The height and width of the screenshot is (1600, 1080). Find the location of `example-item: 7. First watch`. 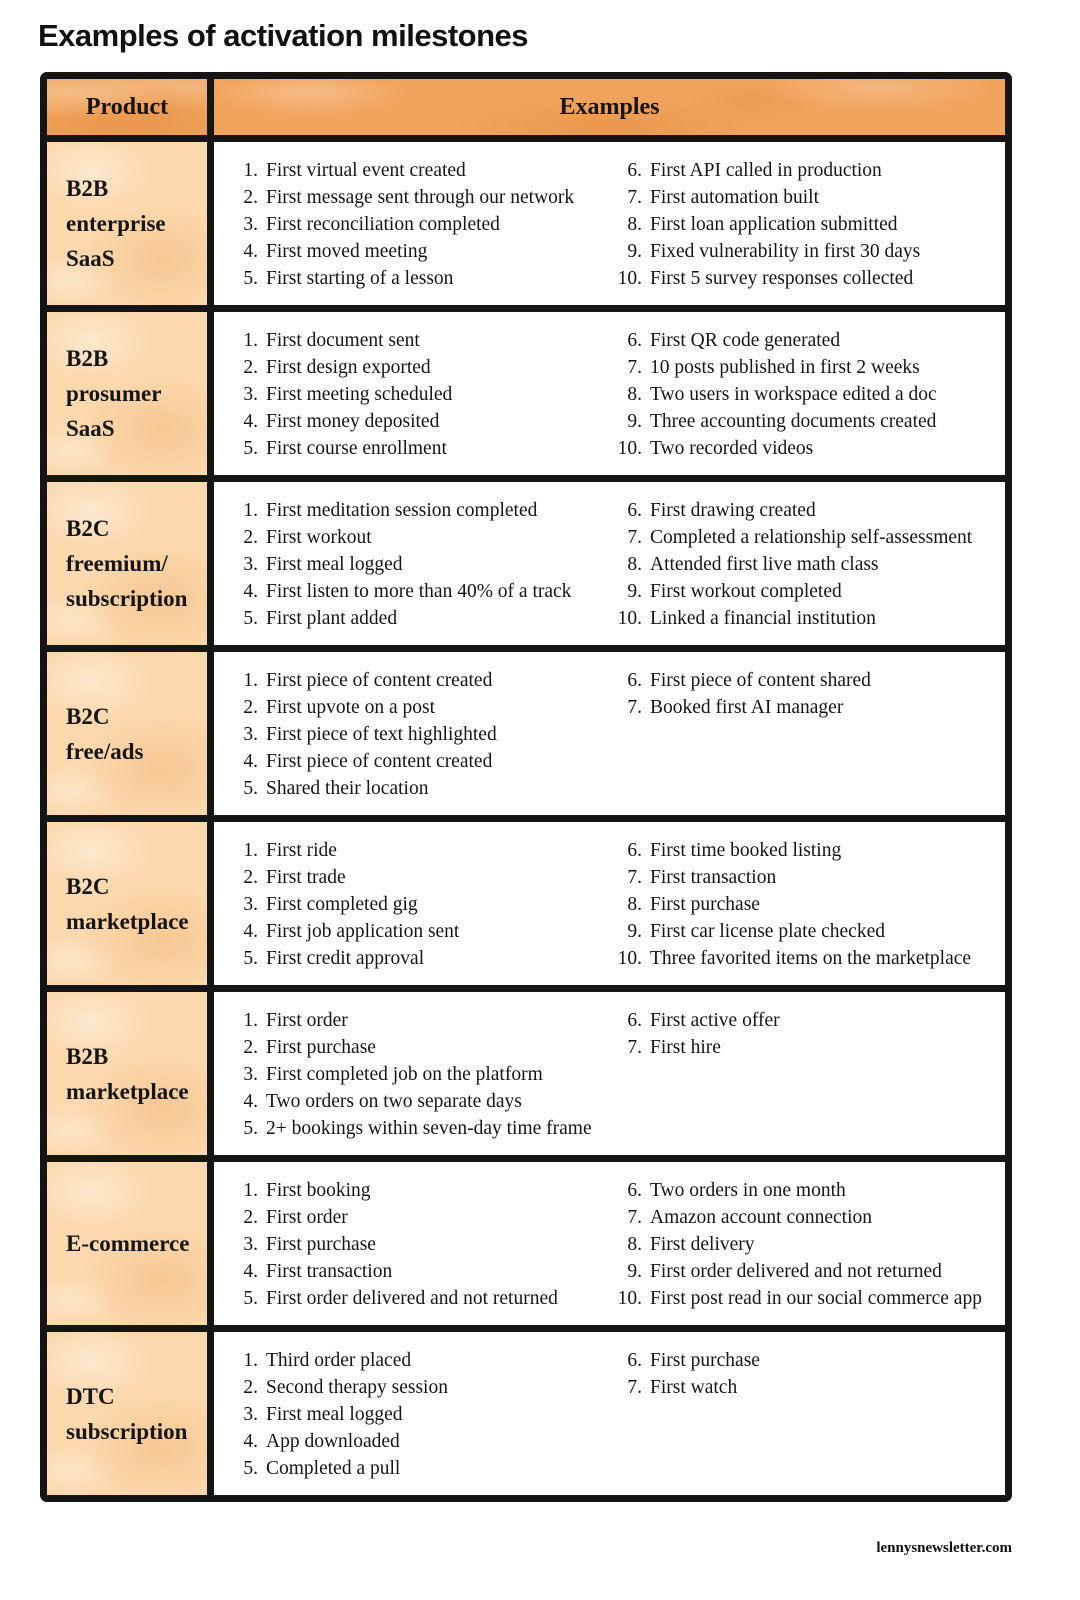

example-item: 7. First watch is located at coordinates (804, 1387).